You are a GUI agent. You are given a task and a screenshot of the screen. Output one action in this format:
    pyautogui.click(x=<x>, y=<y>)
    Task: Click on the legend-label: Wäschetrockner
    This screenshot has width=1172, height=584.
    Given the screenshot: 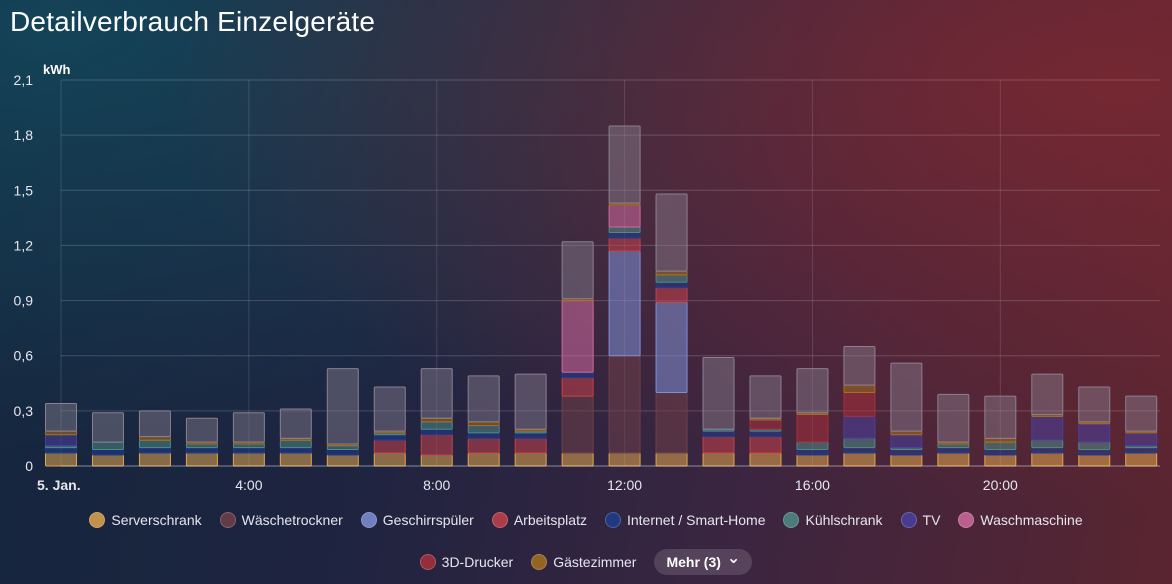 What is the action you would take?
    pyautogui.click(x=292, y=520)
    